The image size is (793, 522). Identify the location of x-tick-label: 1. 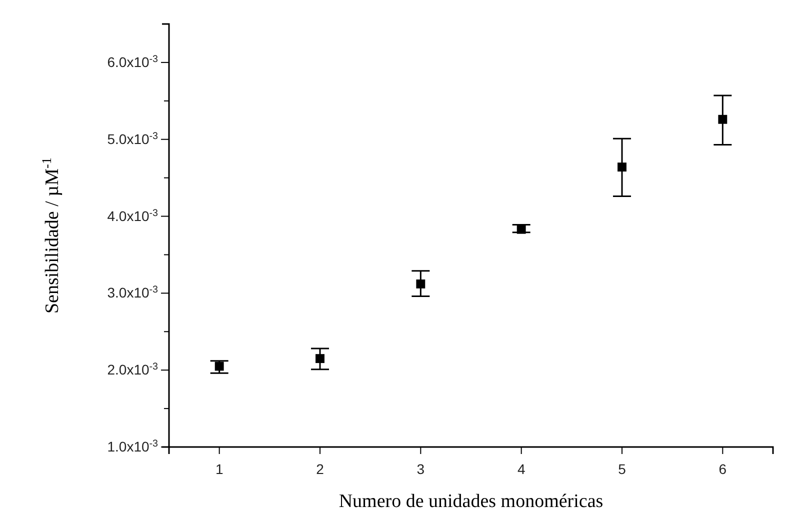
(219, 468).